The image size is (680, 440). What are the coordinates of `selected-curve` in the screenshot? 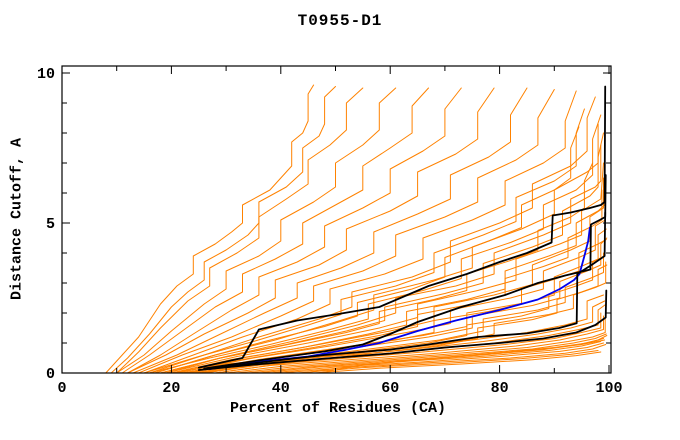 It's located at (402, 330).